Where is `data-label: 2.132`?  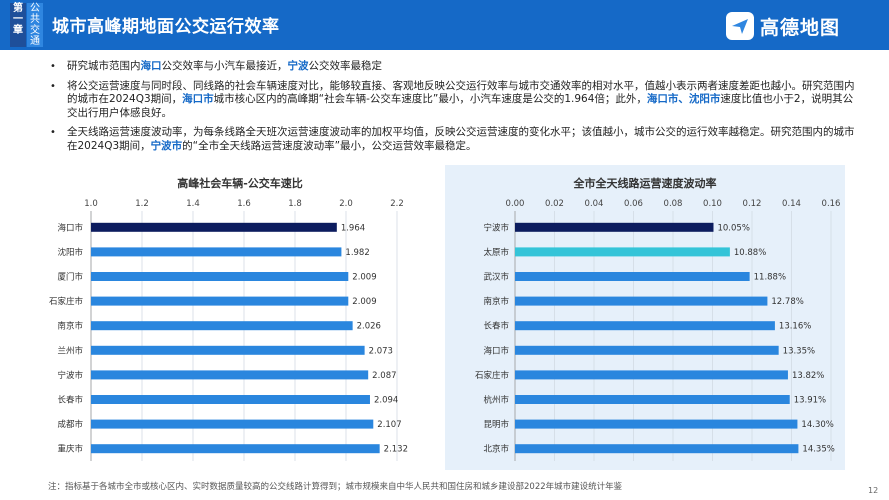
data-label: 2.132 is located at coordinates (396, 450).